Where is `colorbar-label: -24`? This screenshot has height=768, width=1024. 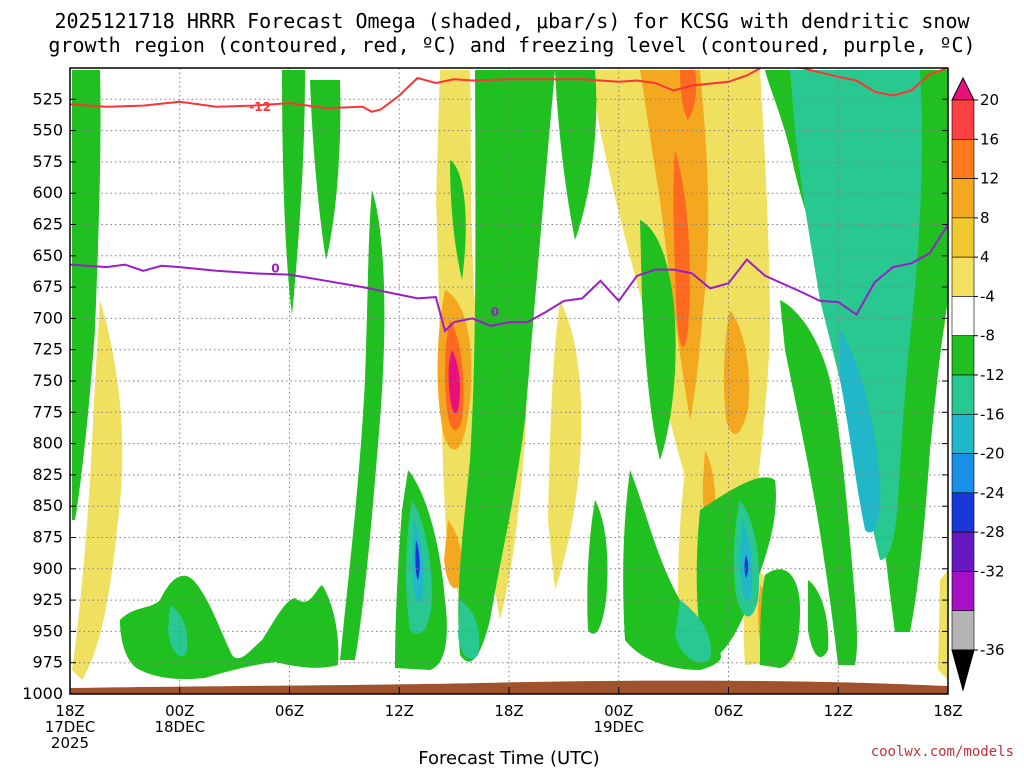 colorbar-label: -24 is located at coordinates (992, 493).